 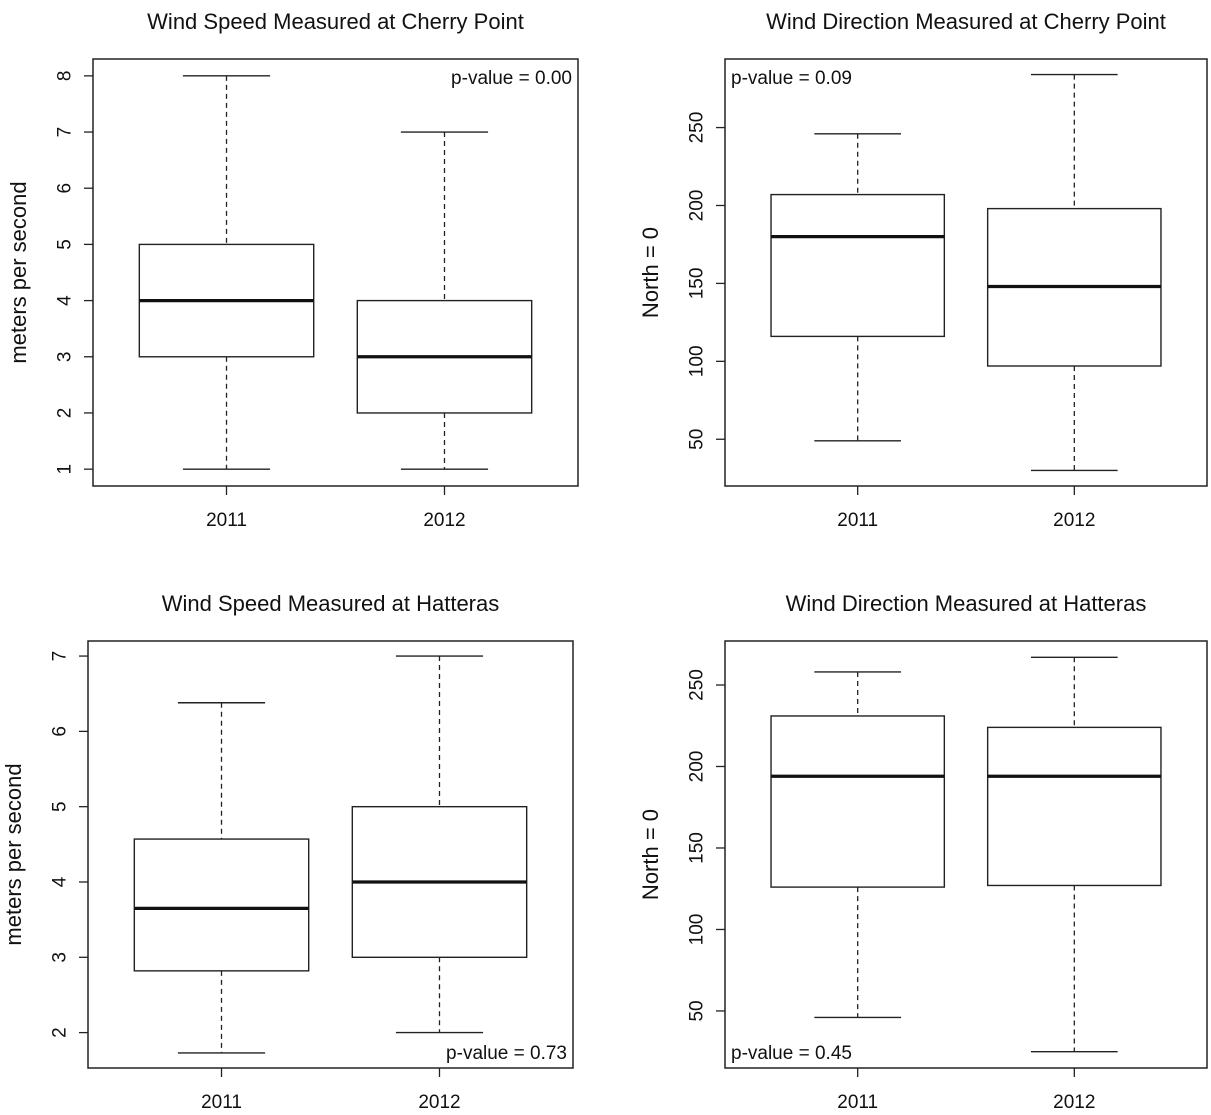 What do you see at coordinates (791, 78) in the screenshot?
I see `p-value-annotation: p-value = 0.09` at bounding box center [791, 78].